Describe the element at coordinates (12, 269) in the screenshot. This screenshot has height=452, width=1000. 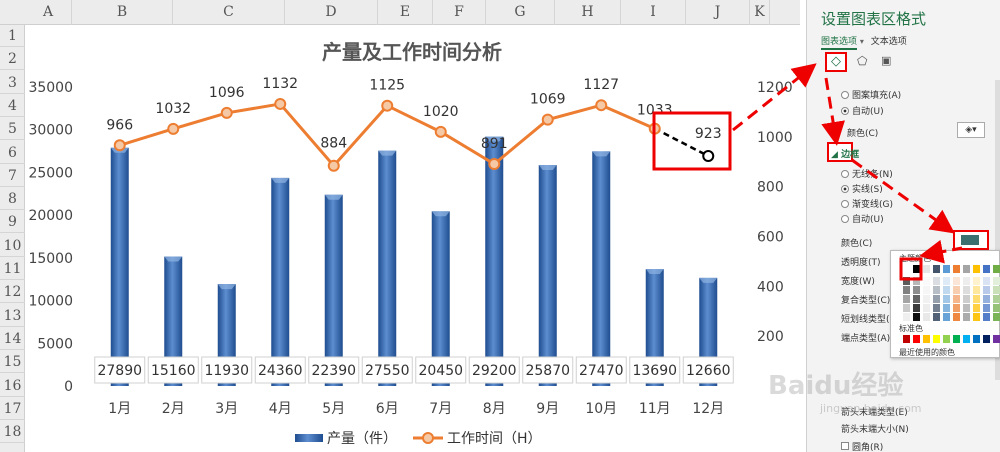
I see `row-header-11: 11` at that location.